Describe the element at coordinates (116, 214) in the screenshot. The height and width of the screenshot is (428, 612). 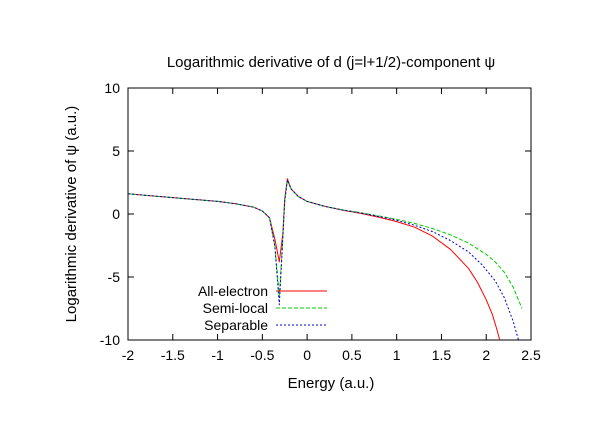
I see `y-tick-label: 0` at that location.